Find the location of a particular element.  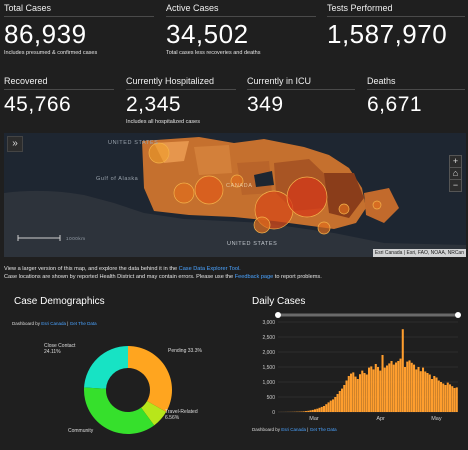

case-data-explorer-link: Case Data Explorer Tool. is located at coordinates (210, 269).